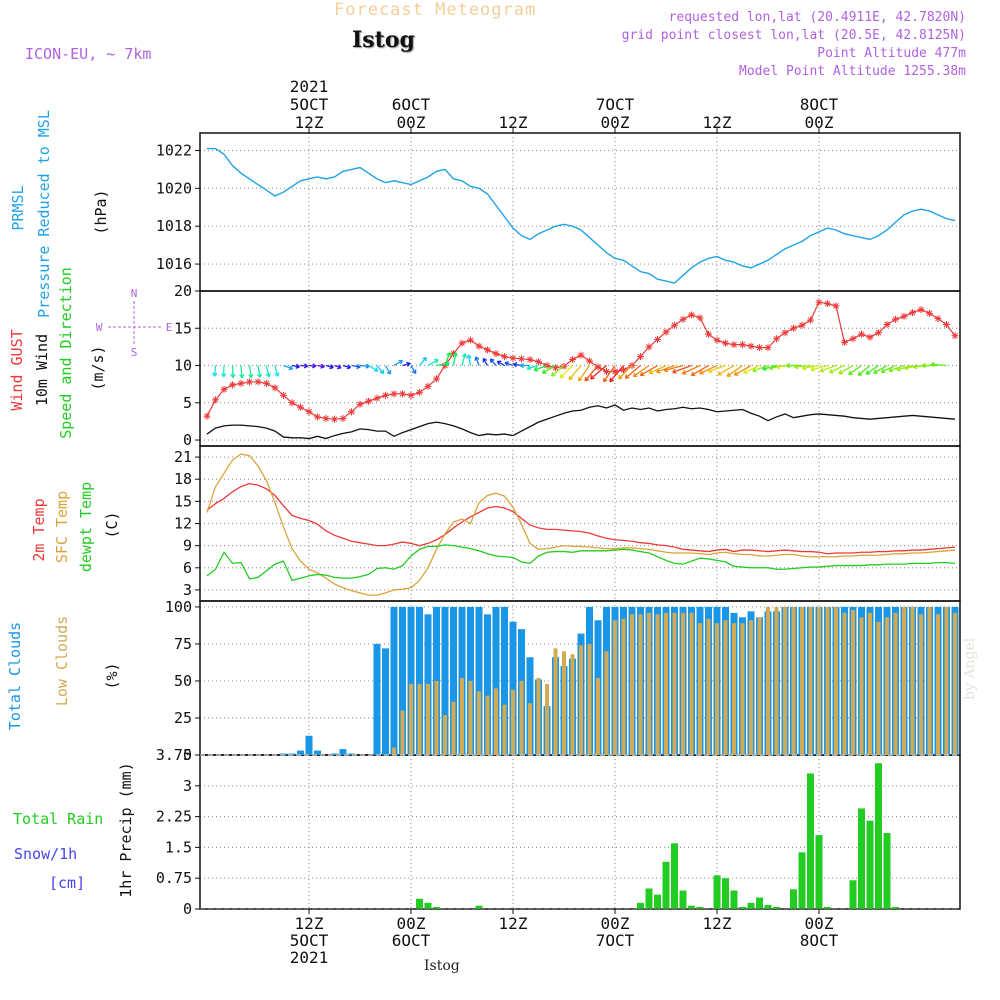 This screenshot has height=1000, width=1000. I want to click on clouds-ytick-label: 75, so click(183, 644).